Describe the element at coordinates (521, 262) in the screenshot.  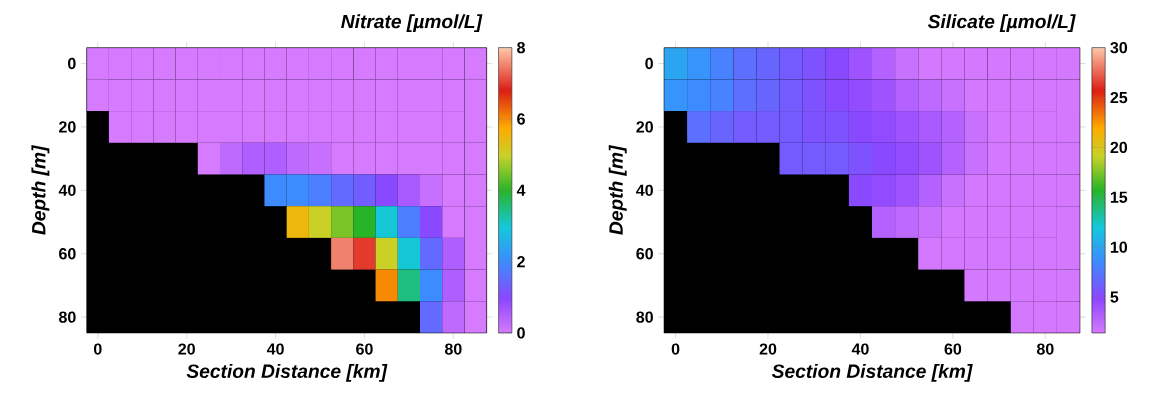
I see `color-bar-label: 2` at that location.